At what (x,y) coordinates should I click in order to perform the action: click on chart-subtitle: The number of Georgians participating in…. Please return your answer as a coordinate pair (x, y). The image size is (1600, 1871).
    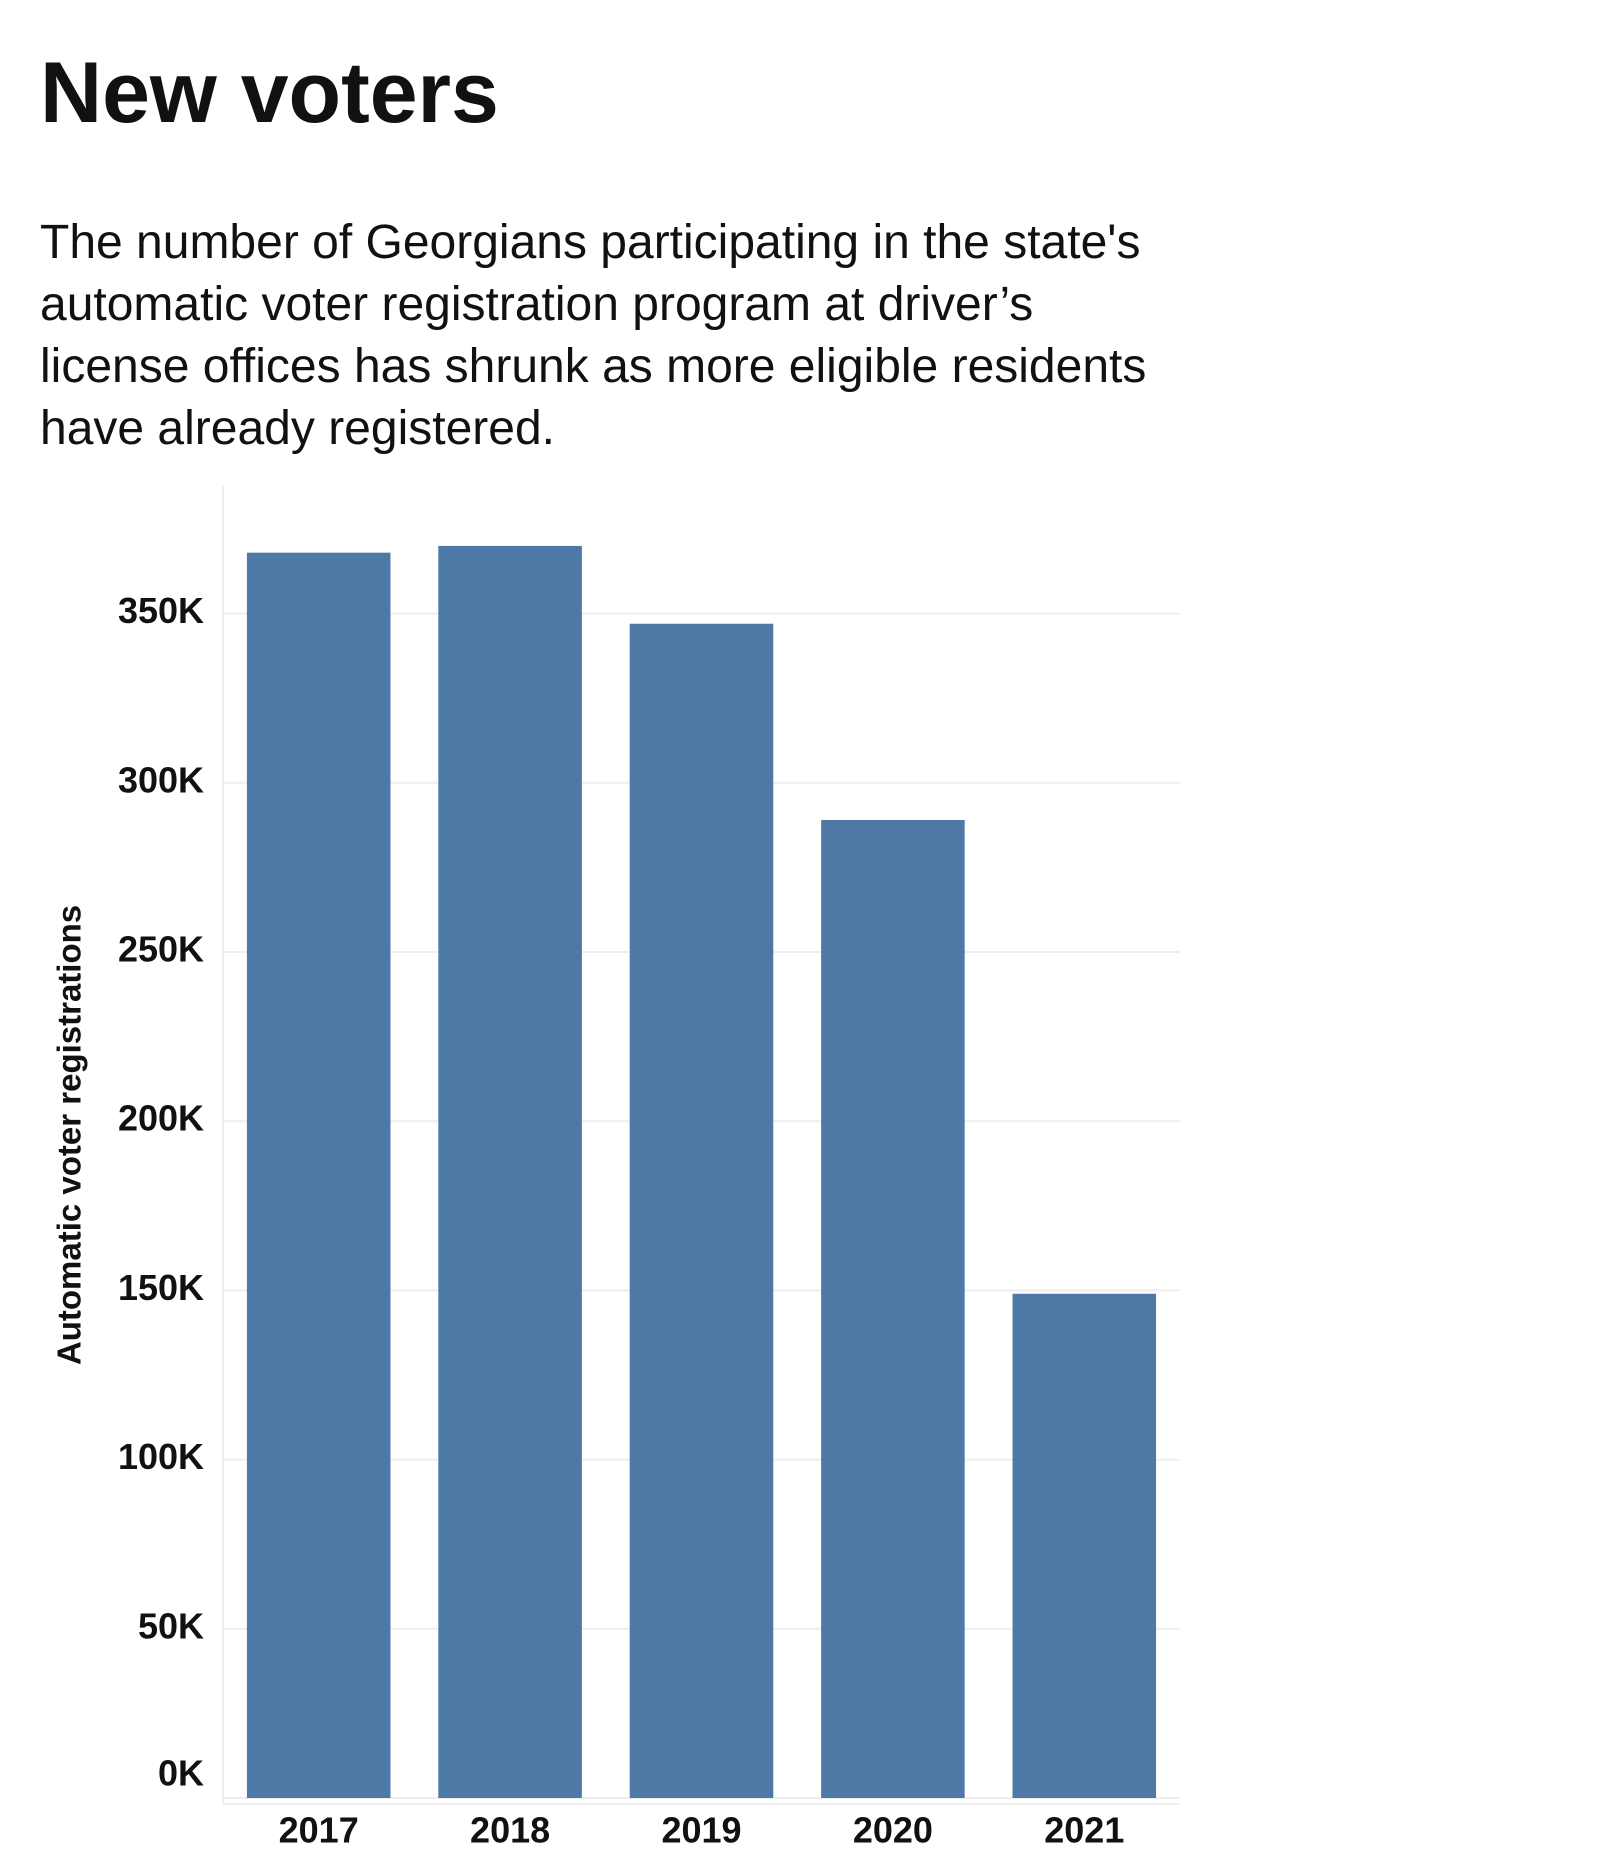
    Looking at the image, I should click on (593, 335).